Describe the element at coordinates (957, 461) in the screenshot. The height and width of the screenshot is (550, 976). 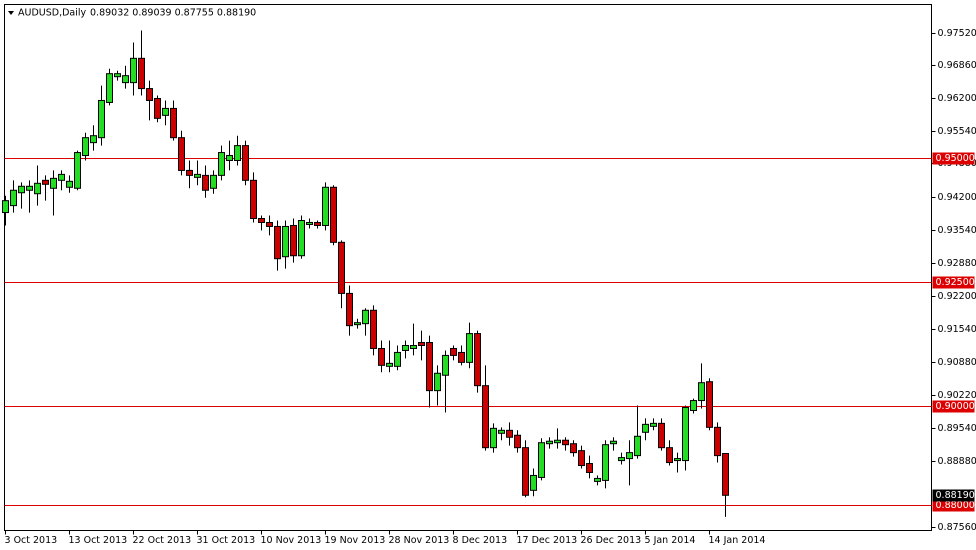
I see `y-tick-label: 0.88880` at that location.